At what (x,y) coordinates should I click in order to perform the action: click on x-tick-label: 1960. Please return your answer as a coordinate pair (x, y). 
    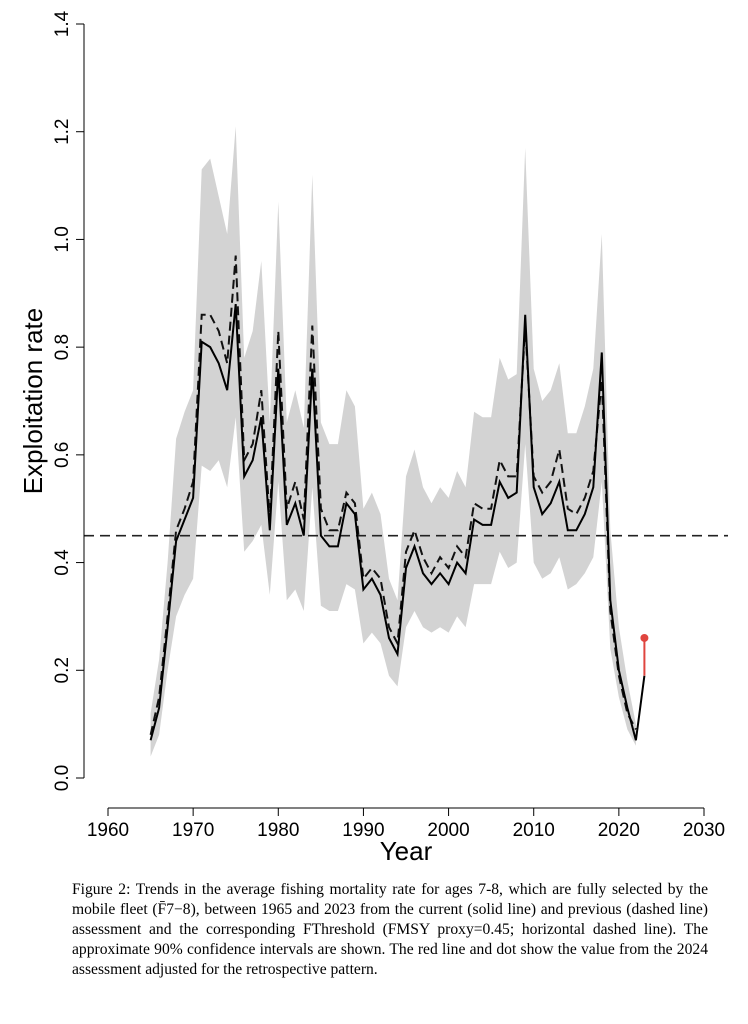
    Looking at the image, I should click on (108, 830).